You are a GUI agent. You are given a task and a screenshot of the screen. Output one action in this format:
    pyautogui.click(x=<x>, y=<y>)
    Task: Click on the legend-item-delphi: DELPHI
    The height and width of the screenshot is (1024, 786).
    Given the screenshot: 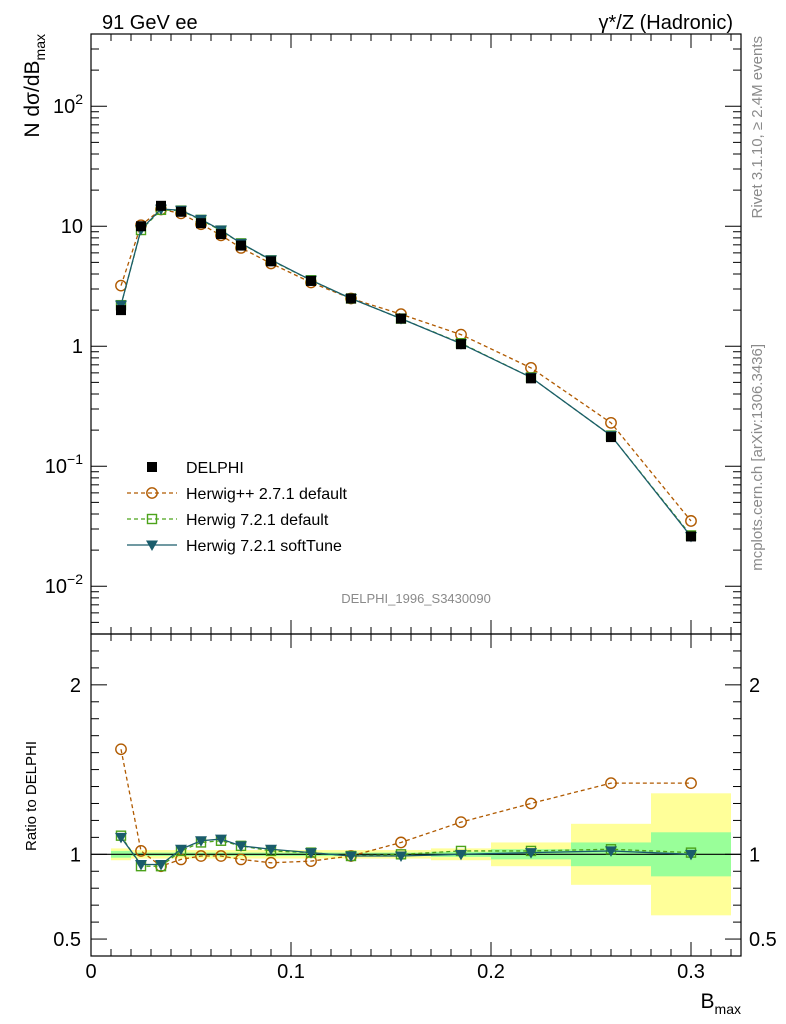 What is the action you would take?
    pyautogui.click(x=195, y=468)
    